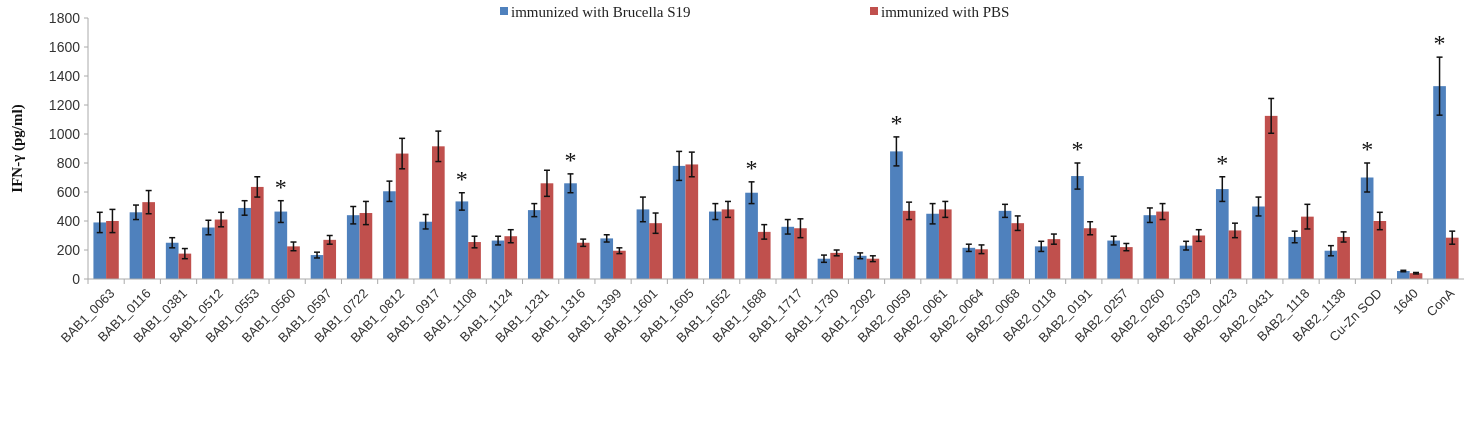  I want to click on y-tick-label: 1000, so click(64, 133).